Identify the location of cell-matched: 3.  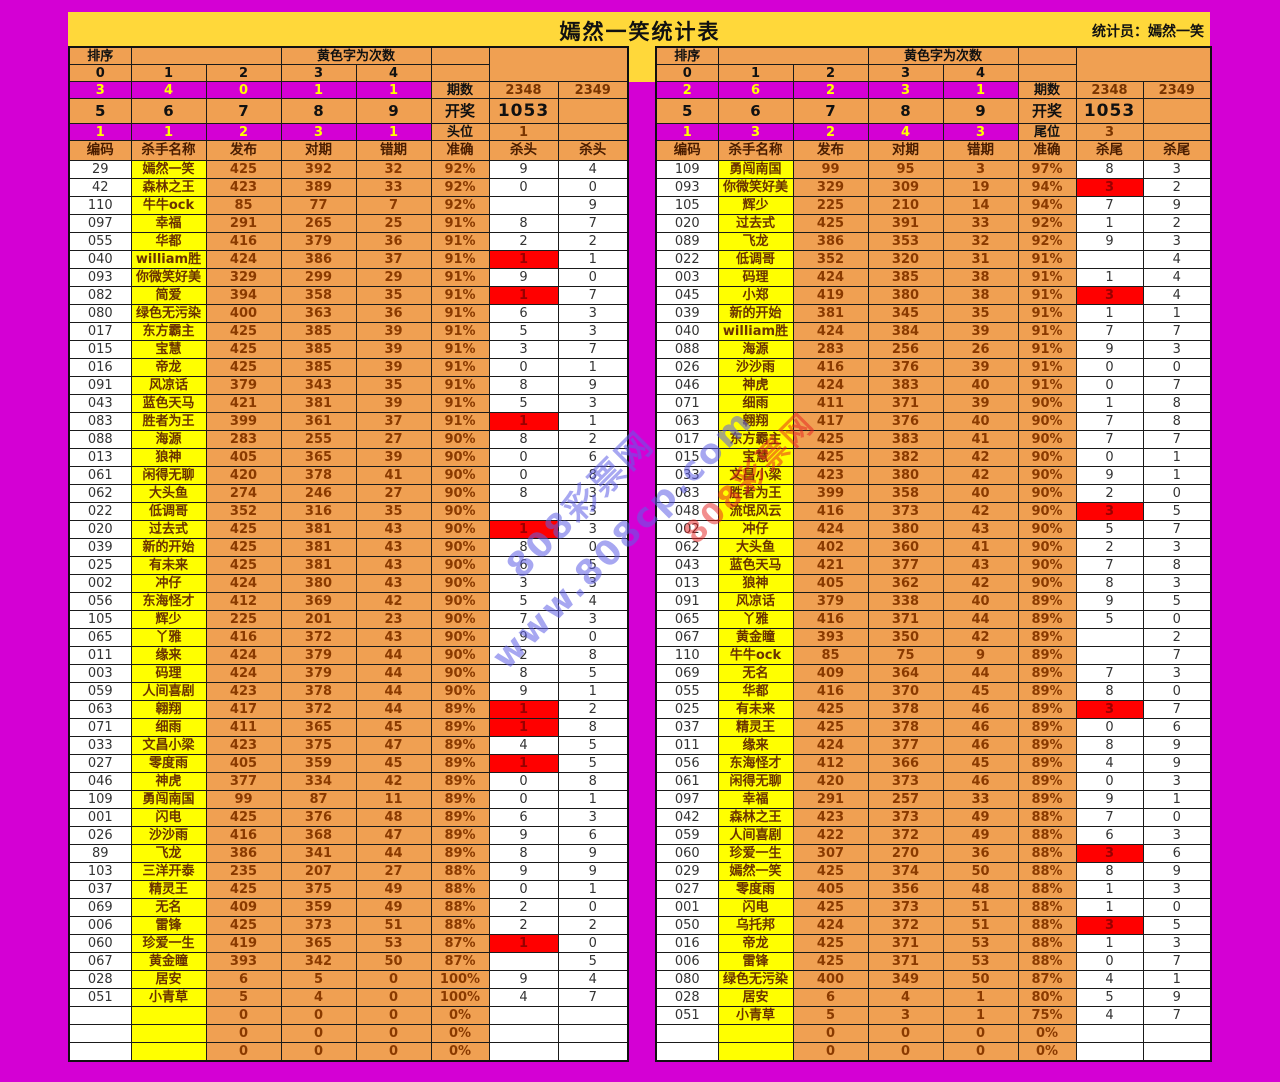
(905, 1015).